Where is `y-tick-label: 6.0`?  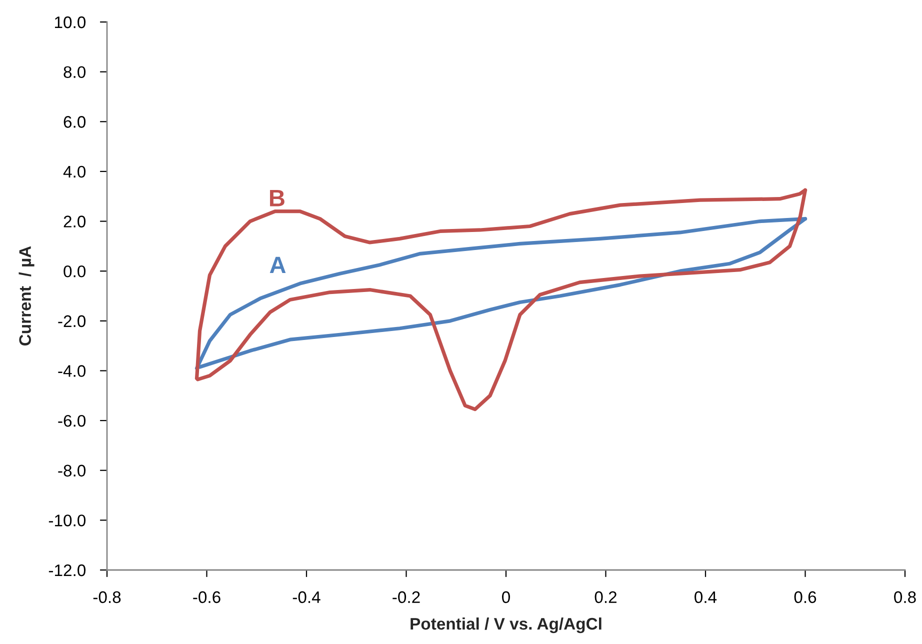 y-tick-label: 6.0 is located at coordinates (75, 122).